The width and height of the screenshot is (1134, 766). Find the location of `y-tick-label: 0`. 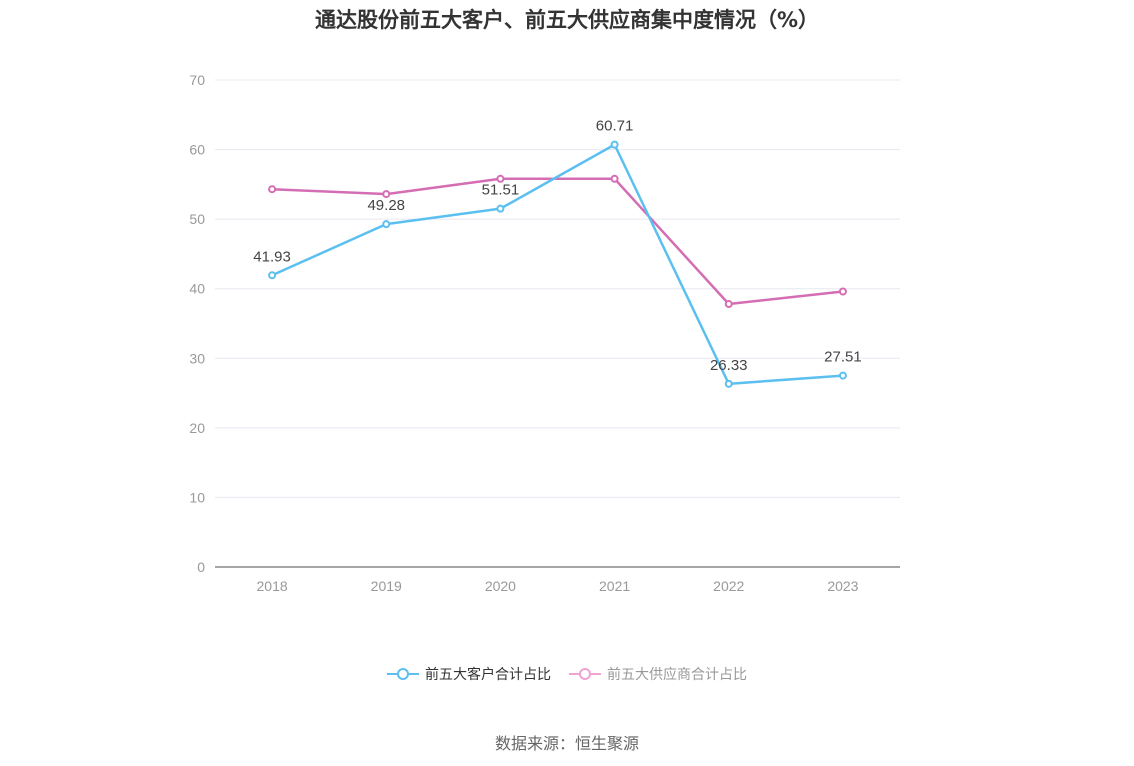

y-tick-label: 0 is located at coordinates (201, 567).